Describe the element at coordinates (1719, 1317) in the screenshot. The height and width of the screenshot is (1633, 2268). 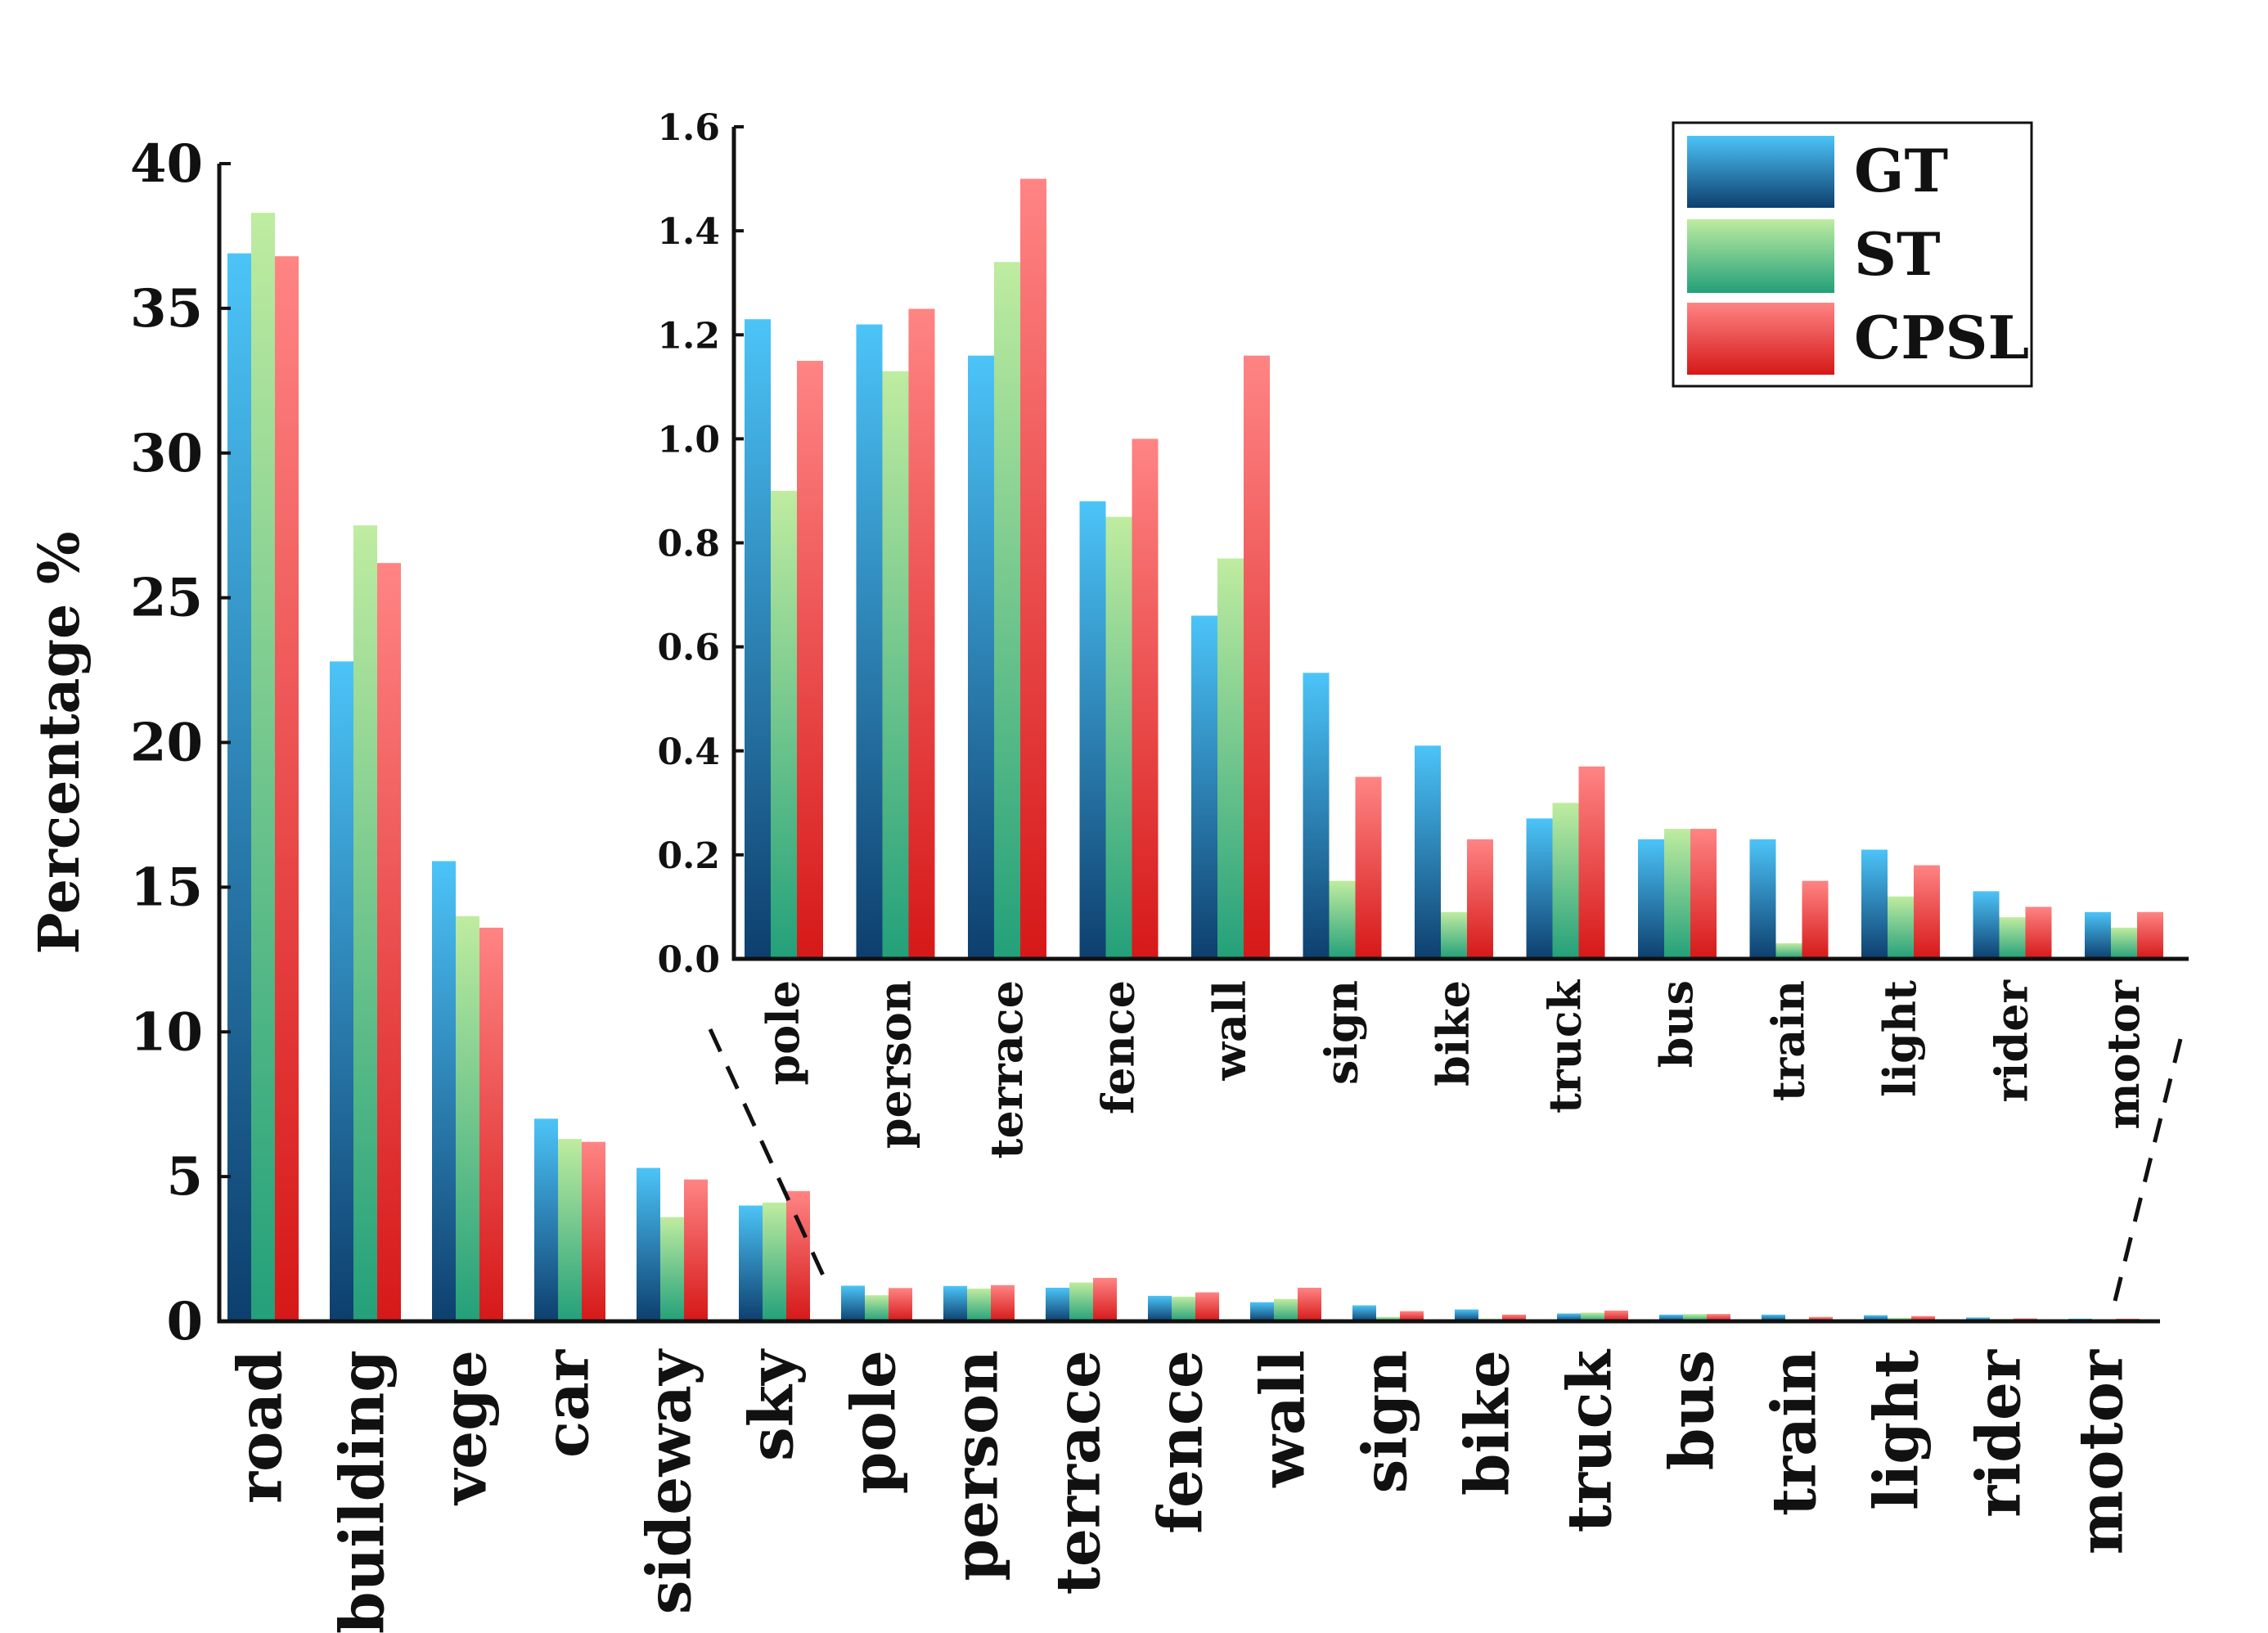
I see `main-bar-bus-cpsl` at that location.